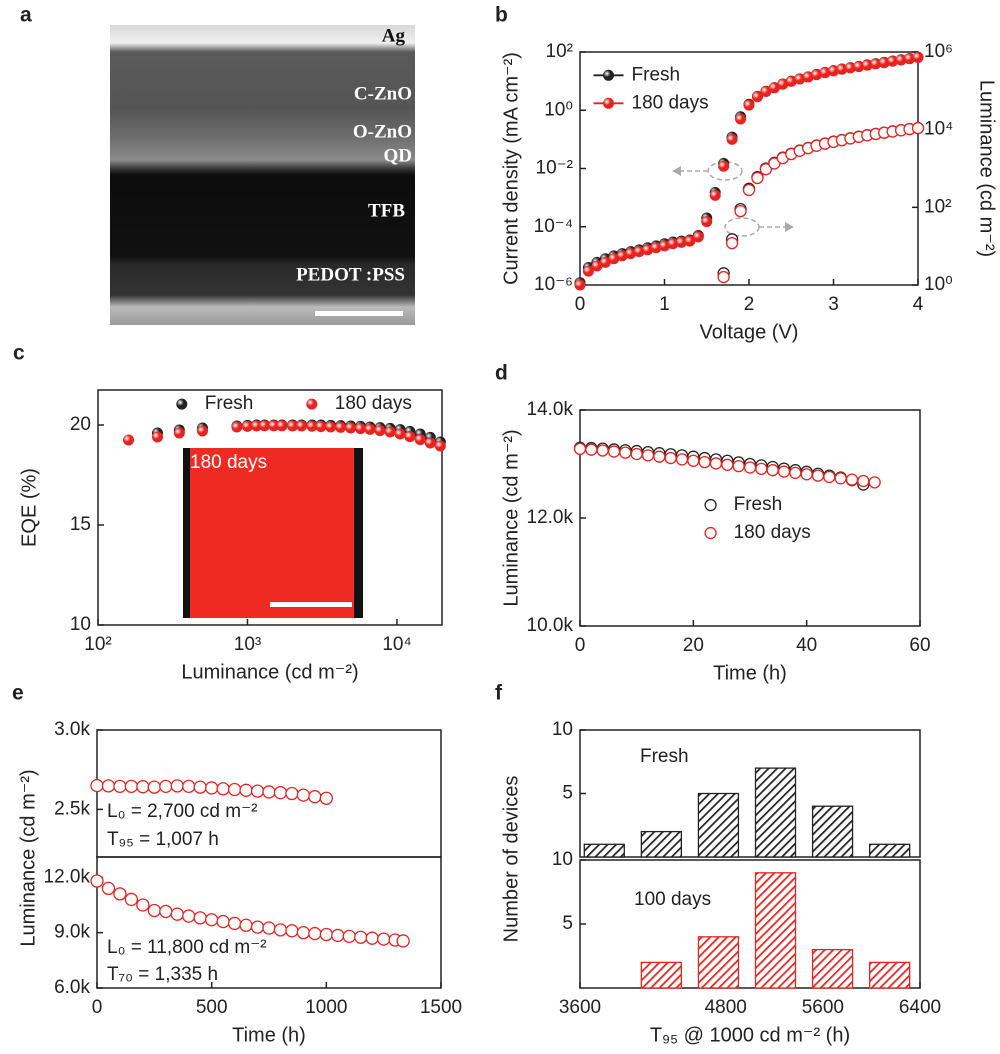 This screenshot has width=1000, height=1054. I want to click on legend-marker, so click(609, 103).